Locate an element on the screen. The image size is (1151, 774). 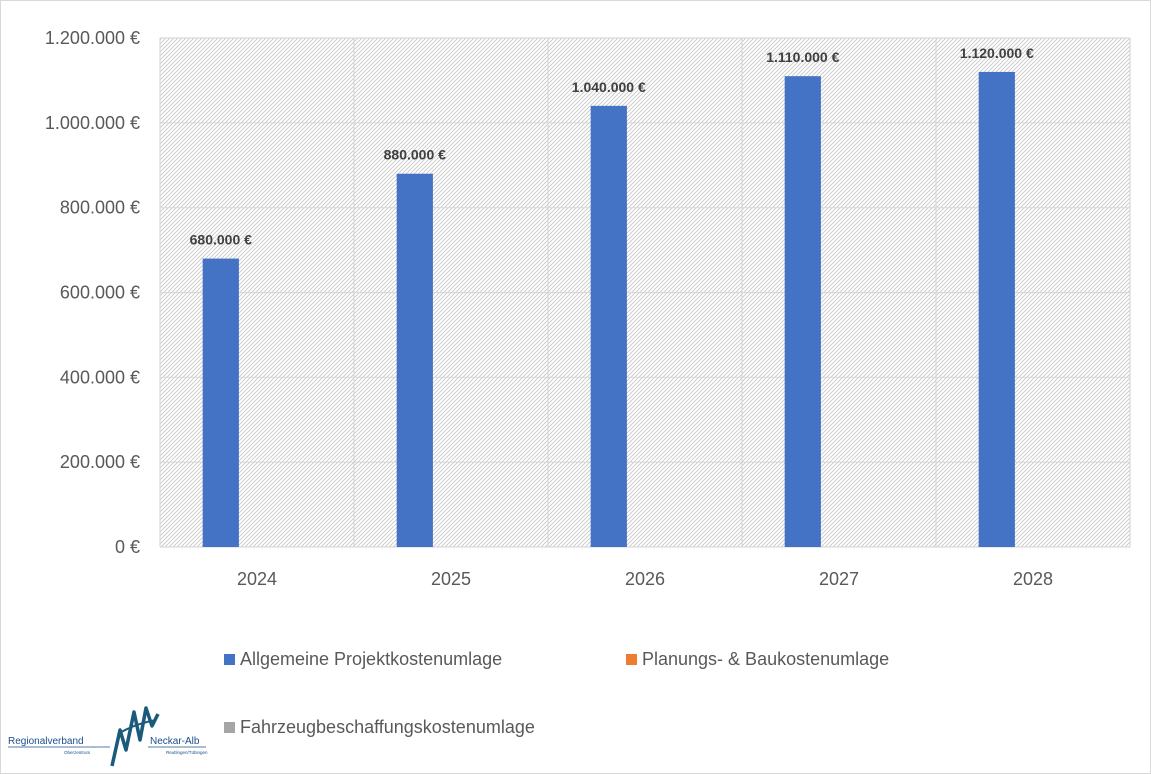
legend-swatch-orange-icon is located at coordinates (631, 659).